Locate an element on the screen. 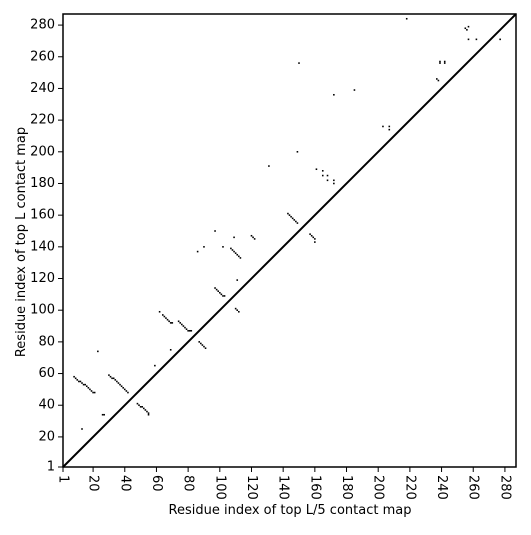 The image size is (531, 535). x-tick-label: 60 is located at coordinates (156, 483).